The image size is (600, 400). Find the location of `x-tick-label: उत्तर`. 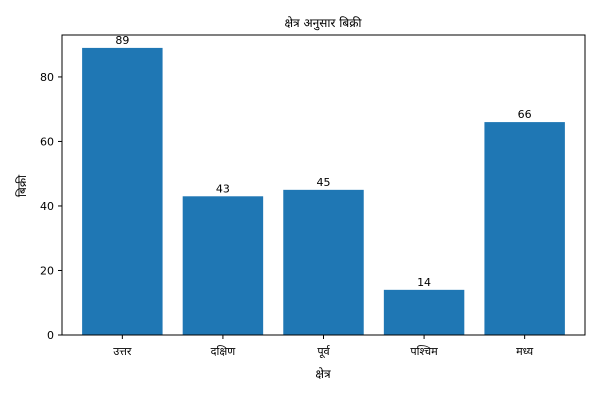

x-tick-label: उत्तर is located at coordinates (122, 351).